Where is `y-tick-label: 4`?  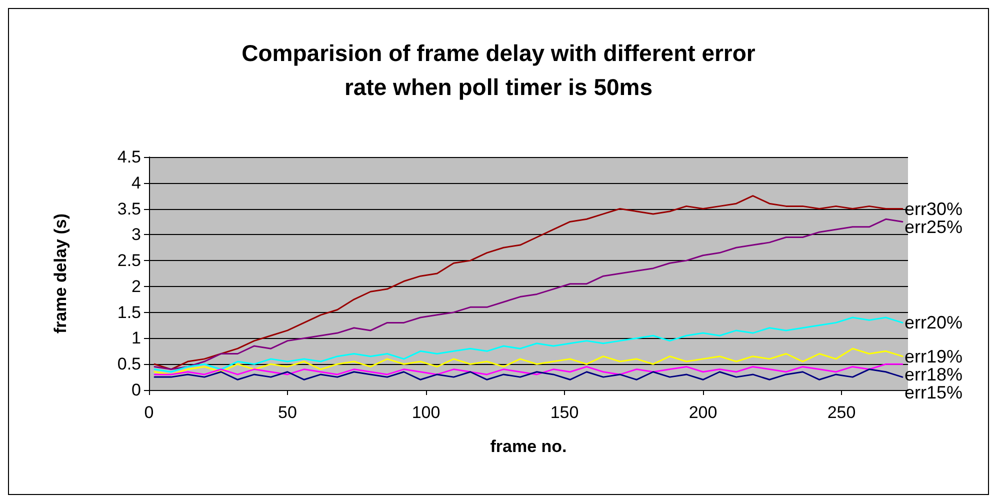 y-tick-label: 4 is located at coordinates (136, 182).